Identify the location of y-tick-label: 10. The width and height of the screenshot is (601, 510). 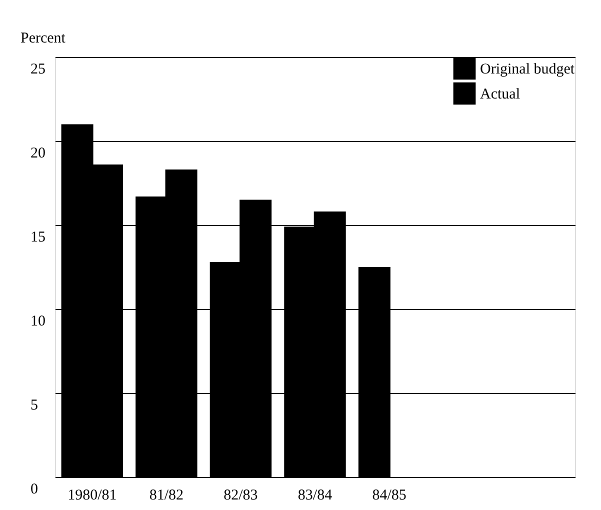
(38, 322).